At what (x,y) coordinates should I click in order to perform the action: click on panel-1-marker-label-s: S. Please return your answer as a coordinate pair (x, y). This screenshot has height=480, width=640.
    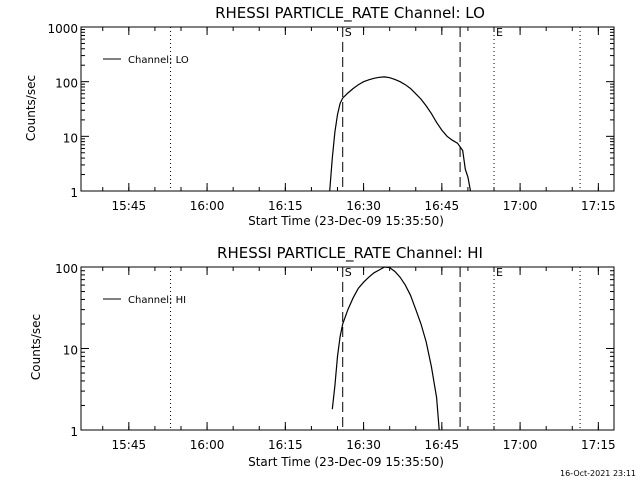
    Looking at the image, I should click on (348, 32).